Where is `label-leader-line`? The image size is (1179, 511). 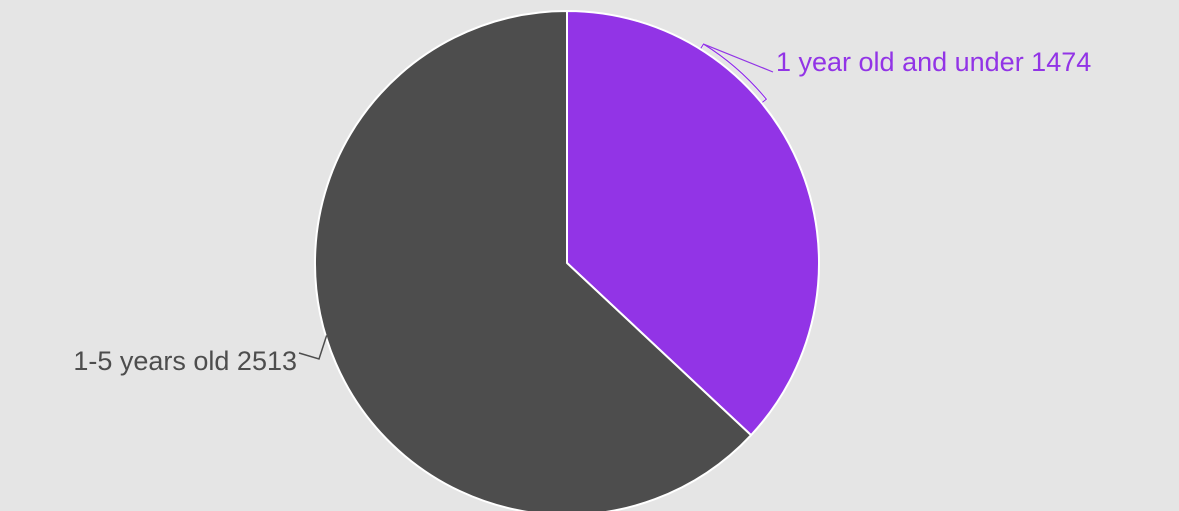 label-leader-line is located at coordinates (313, 347).